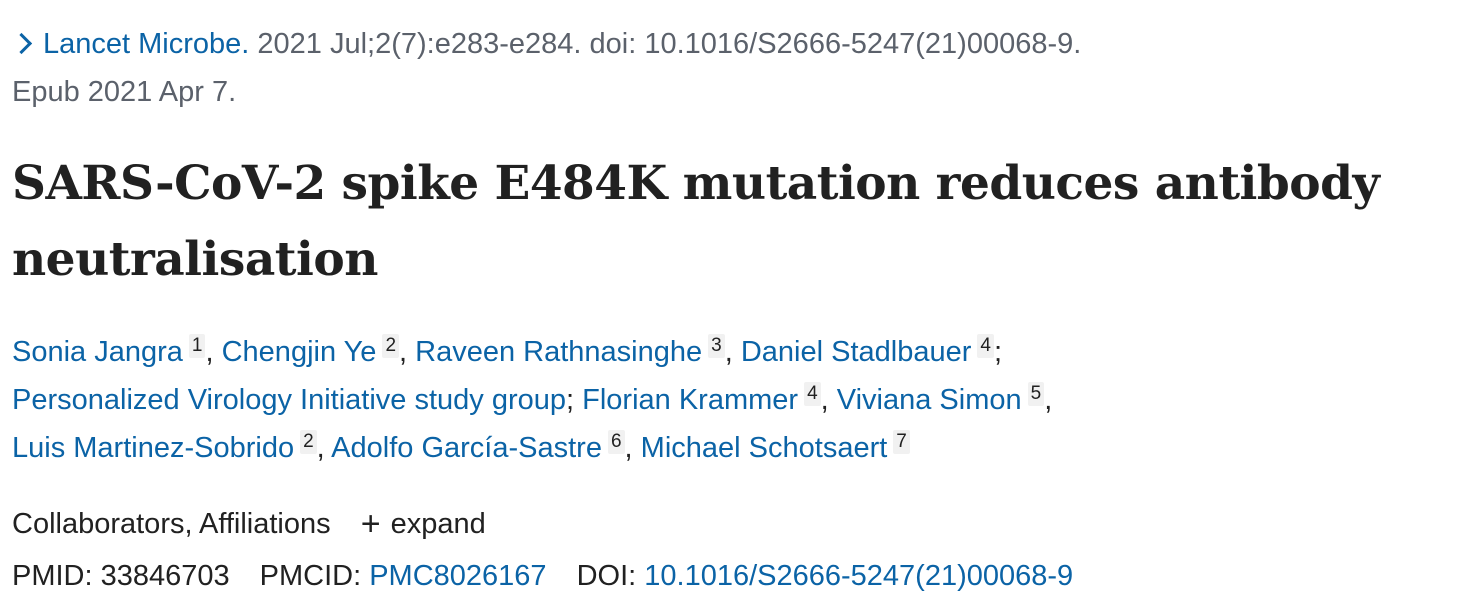 The image size is (1466, 604). I want to click on epub-date: Epub 2021 Apr 7., so click(124, 92).